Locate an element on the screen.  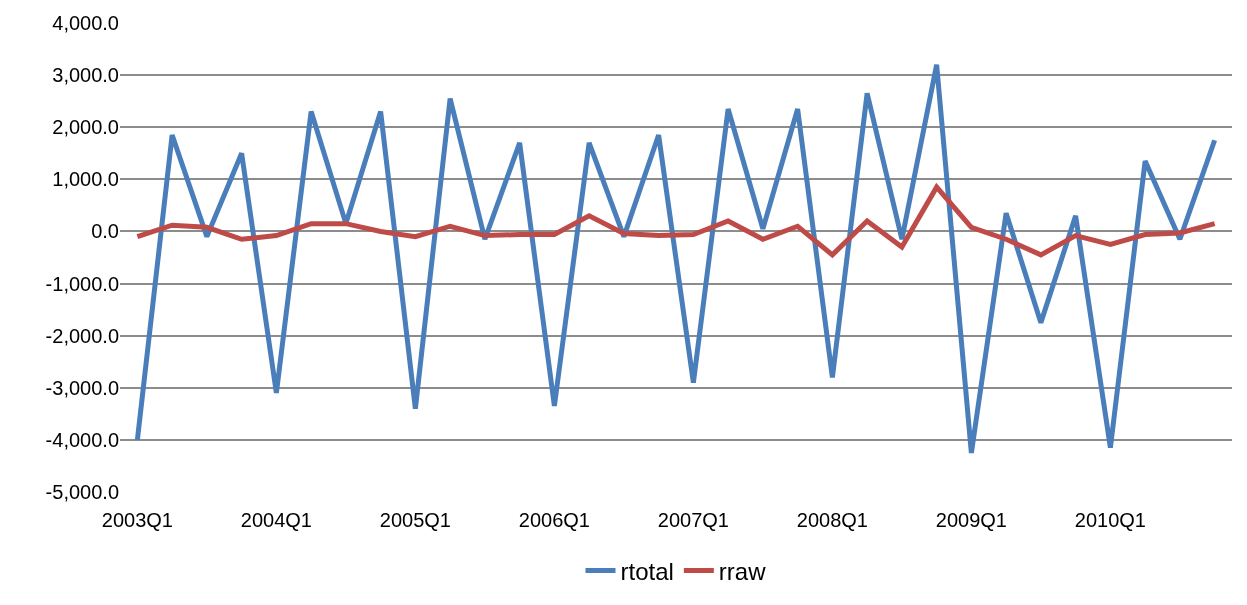
x-tick-label: 2009Q1 is located at coordinates (971, 520).